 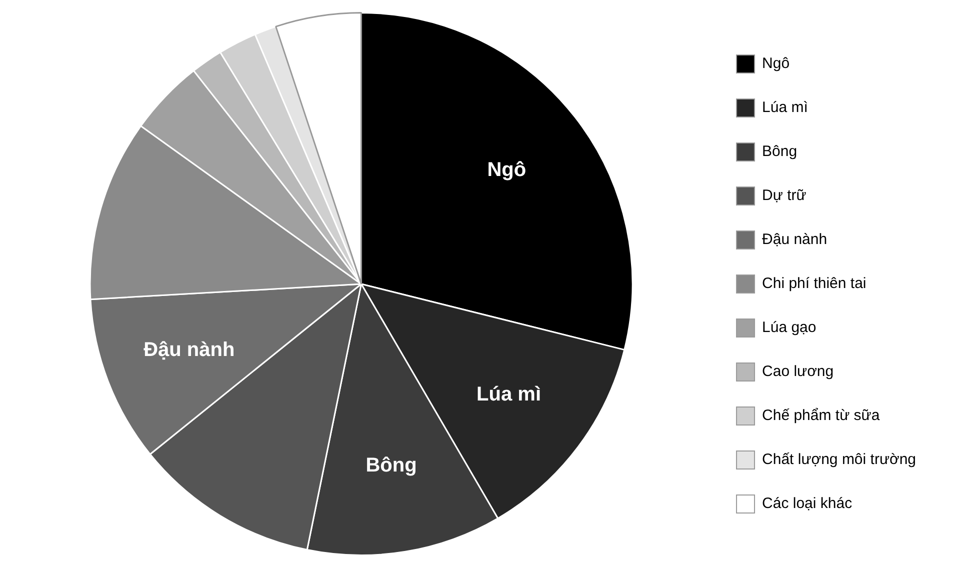 I want to click on data-label: Bông, so click(x=391, y=465).